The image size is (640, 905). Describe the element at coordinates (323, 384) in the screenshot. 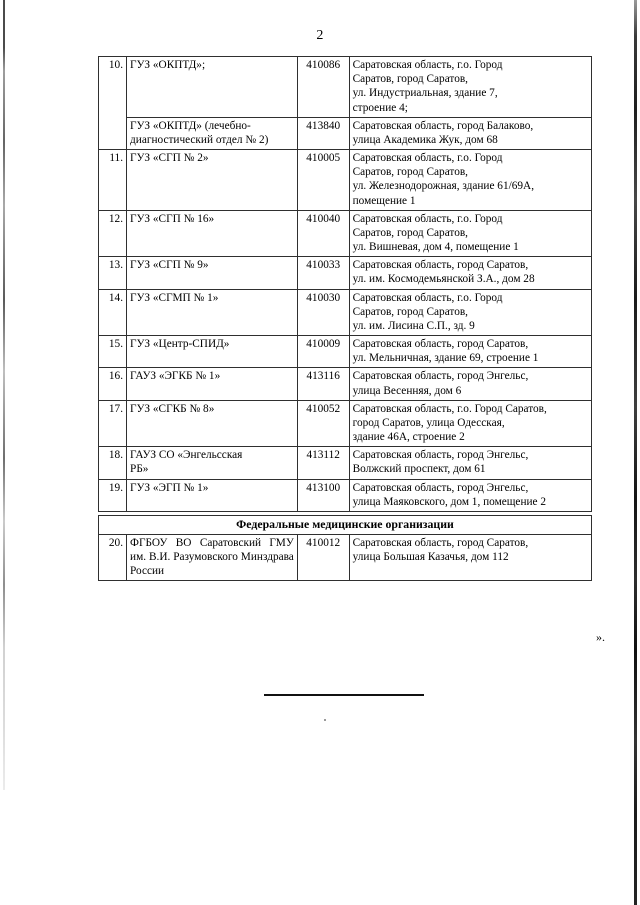

I see `postal-code-cell: 413116` at that location.